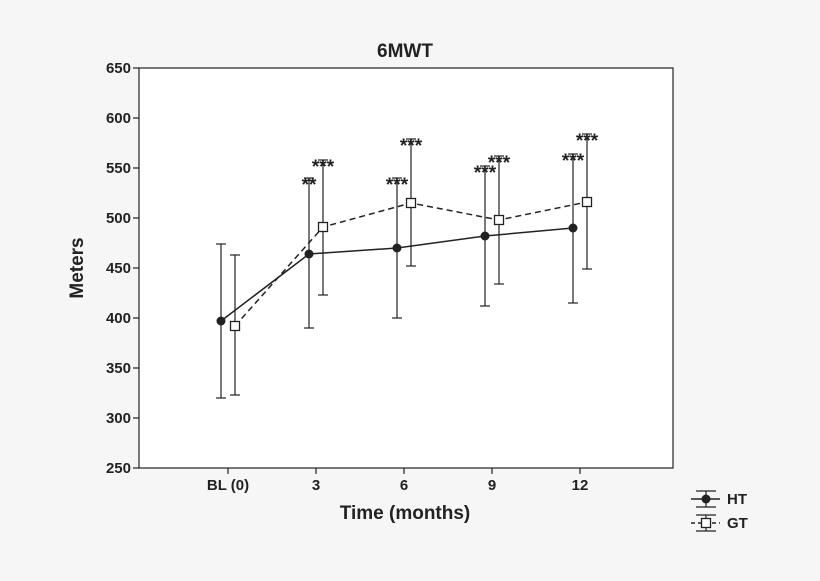 This screenshot has width=820, height=581. Describe the element at coordinates (118, 218) in the screenshot. I see `y-tick-label: 500` at that location.